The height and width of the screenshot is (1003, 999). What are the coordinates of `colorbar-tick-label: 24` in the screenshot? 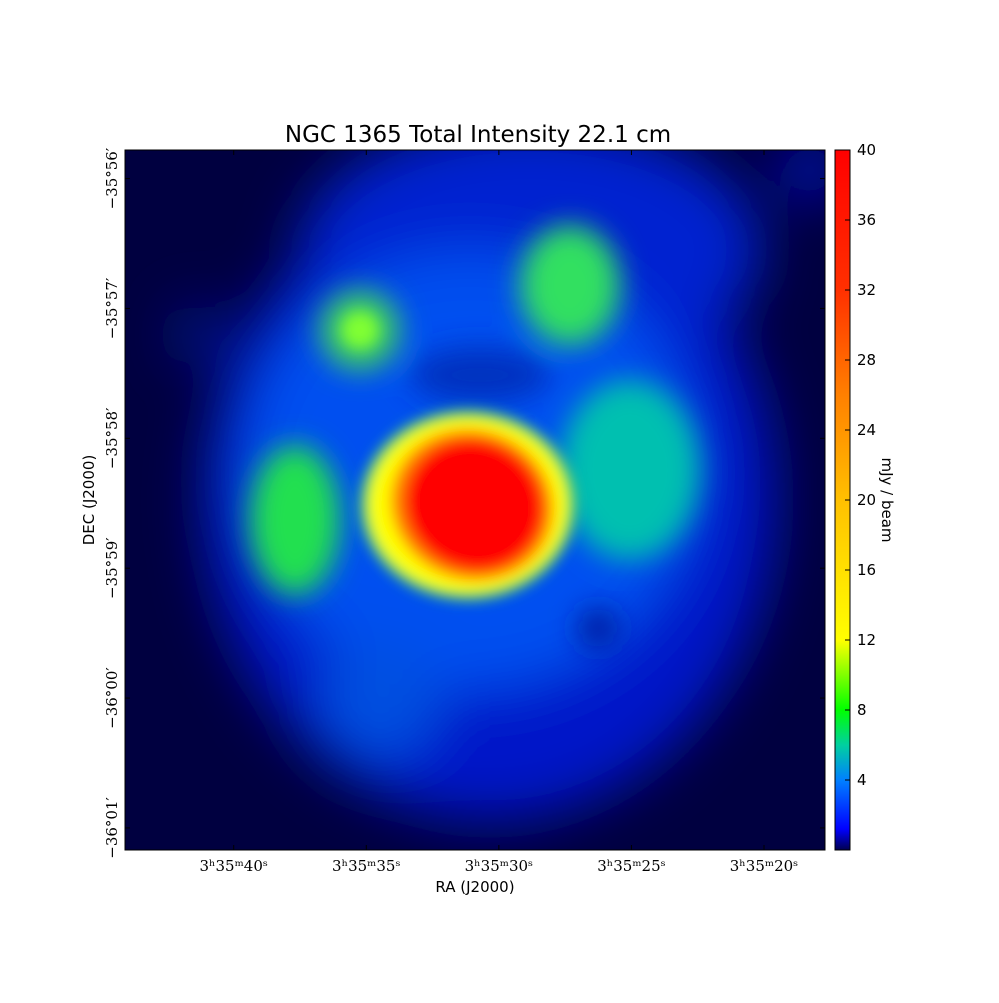 It's located at (866, 430).